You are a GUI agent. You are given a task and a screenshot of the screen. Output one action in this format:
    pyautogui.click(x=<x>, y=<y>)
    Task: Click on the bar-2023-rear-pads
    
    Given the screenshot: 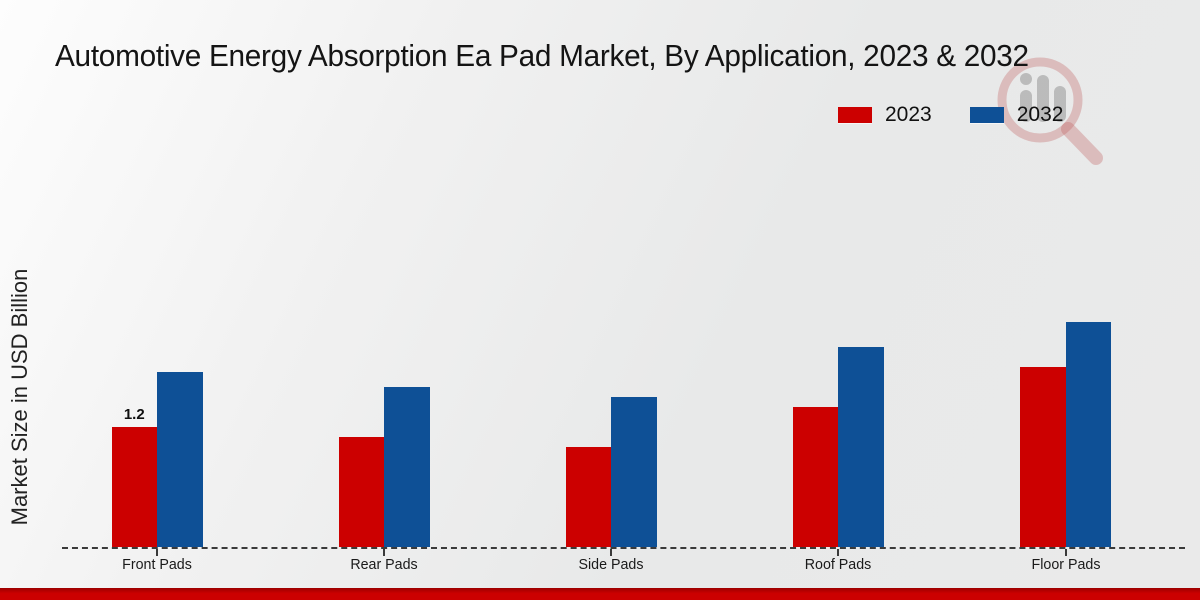 What is the action you would take?
    pyautogui.click(x=361, y=492)
    